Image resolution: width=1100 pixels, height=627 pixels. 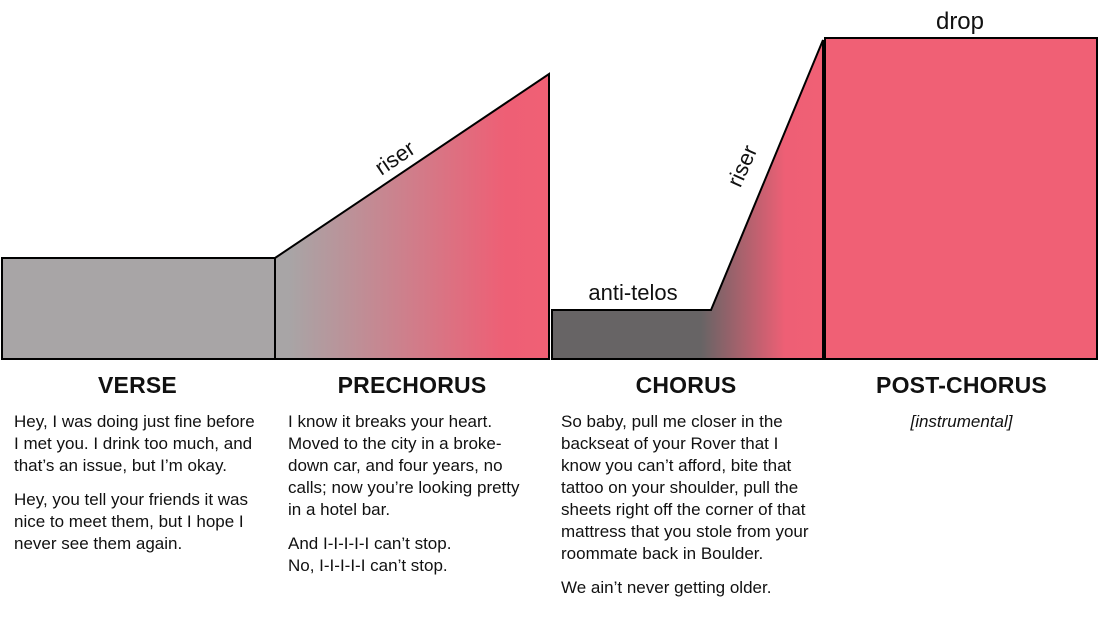 I want to click on section-postchorus: POST-CHORUS [instrumental], so click(x=961, y=486).